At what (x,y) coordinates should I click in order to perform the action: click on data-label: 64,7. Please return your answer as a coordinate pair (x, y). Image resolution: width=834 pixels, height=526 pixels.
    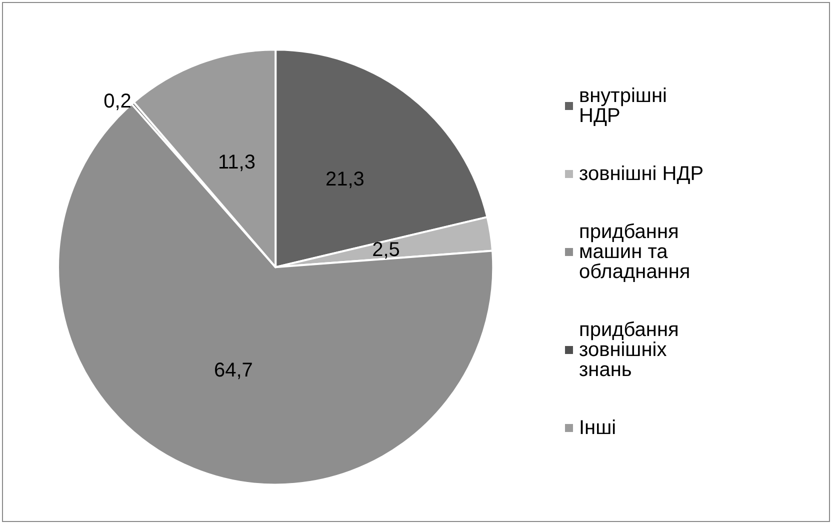
    Looking at the image, I should click on (233, 371).